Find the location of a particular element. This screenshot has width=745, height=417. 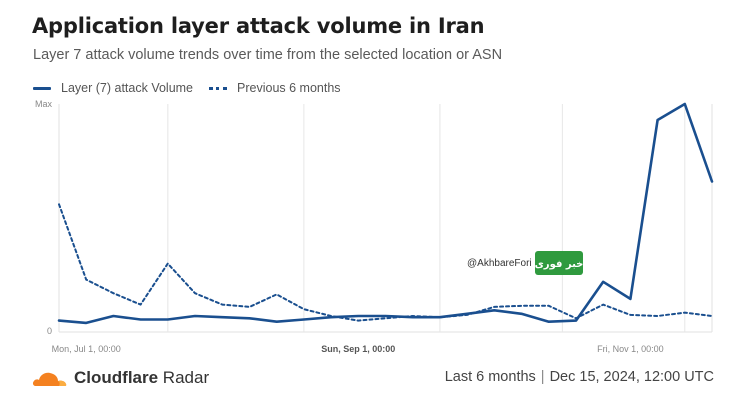

legend-item-previous: Previous 6 months is located at coordinates (275, 88).